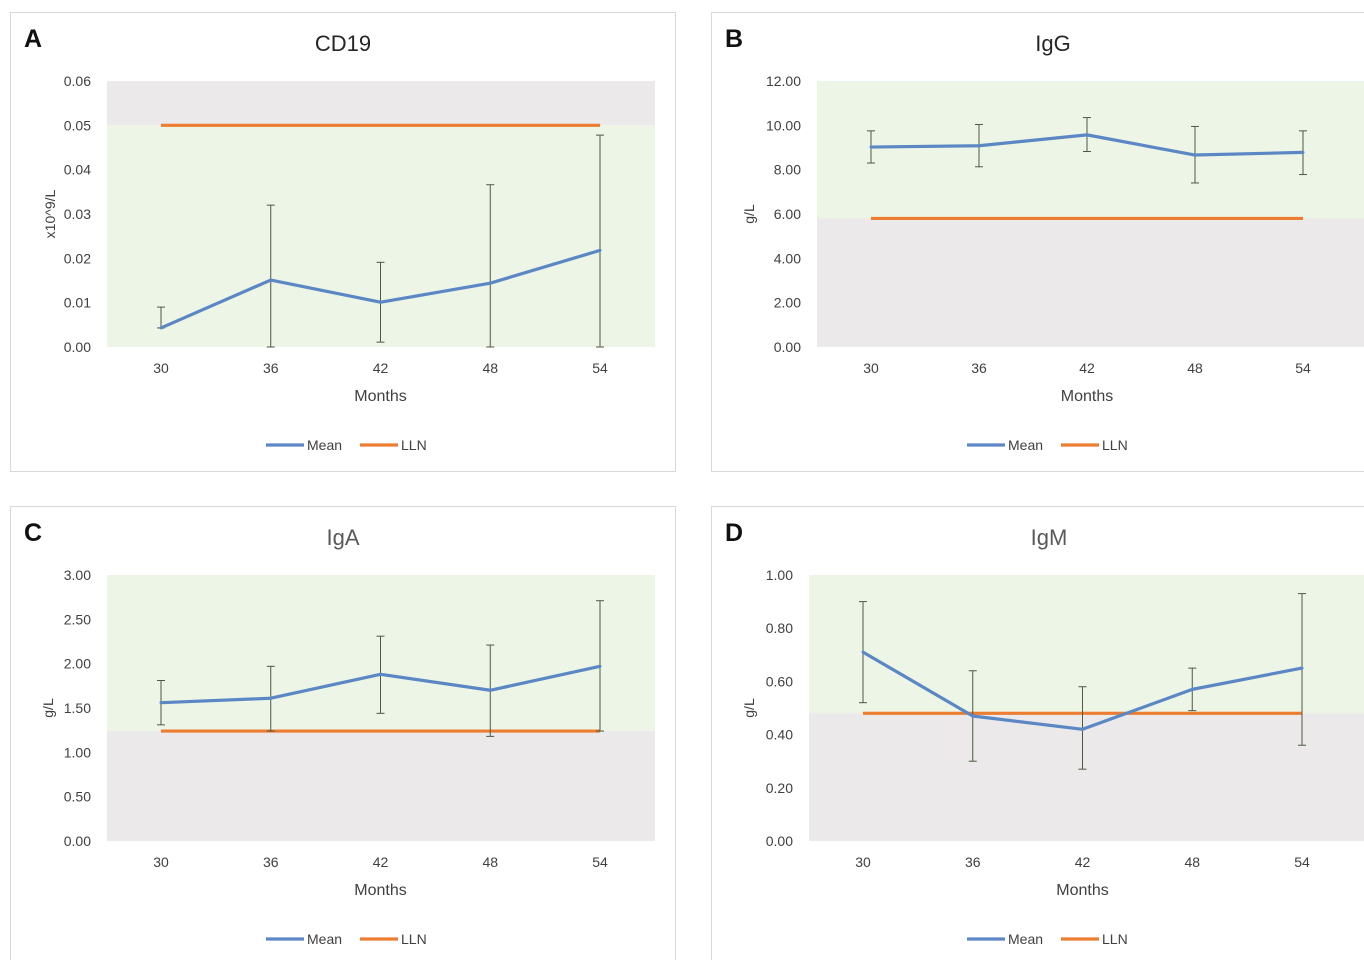 The width and height of the screenshot is (1364, 961). Describe the element at coordinates (749, 214) in the screenshot. I see `y-axis-label-b: g/L` at that location.